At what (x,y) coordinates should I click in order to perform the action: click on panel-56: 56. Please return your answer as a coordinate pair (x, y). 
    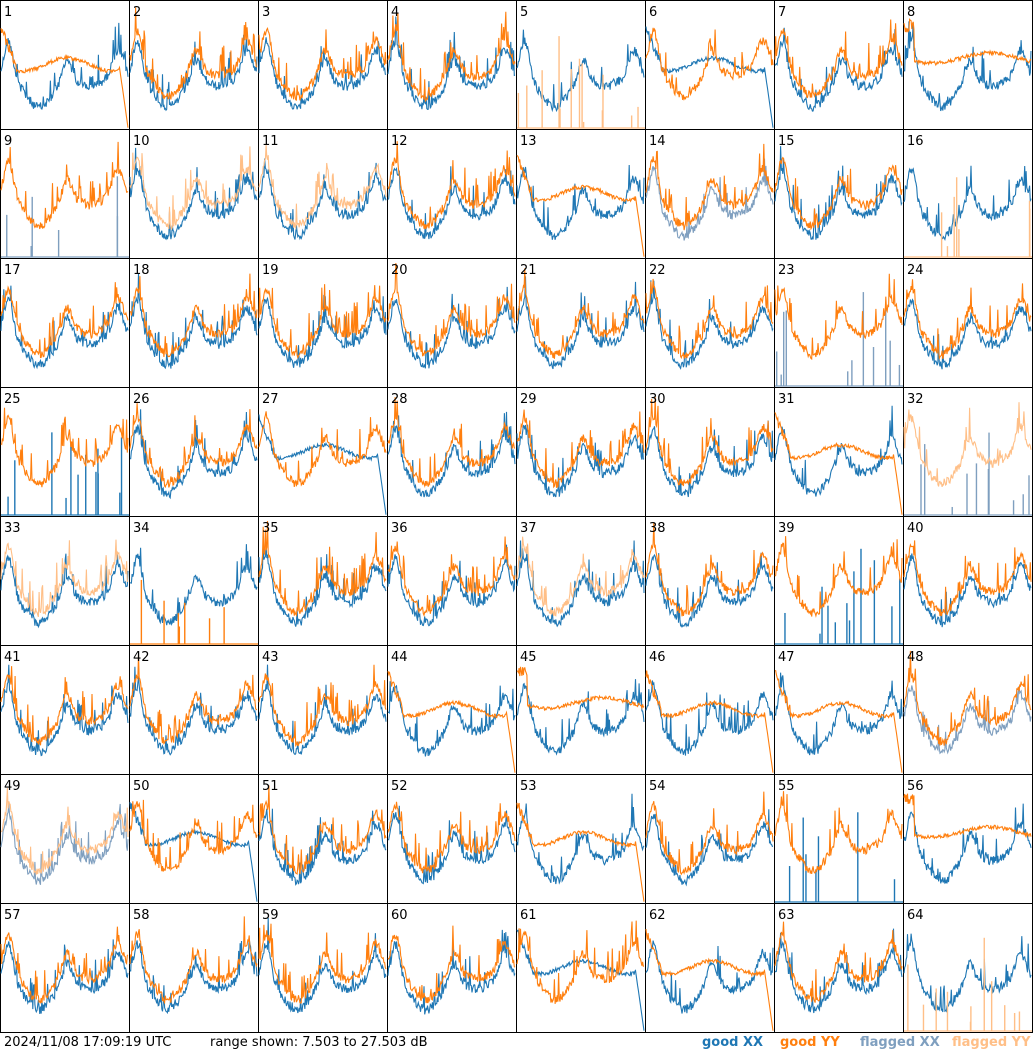
    Looking at the image, I should click on (968, 839).